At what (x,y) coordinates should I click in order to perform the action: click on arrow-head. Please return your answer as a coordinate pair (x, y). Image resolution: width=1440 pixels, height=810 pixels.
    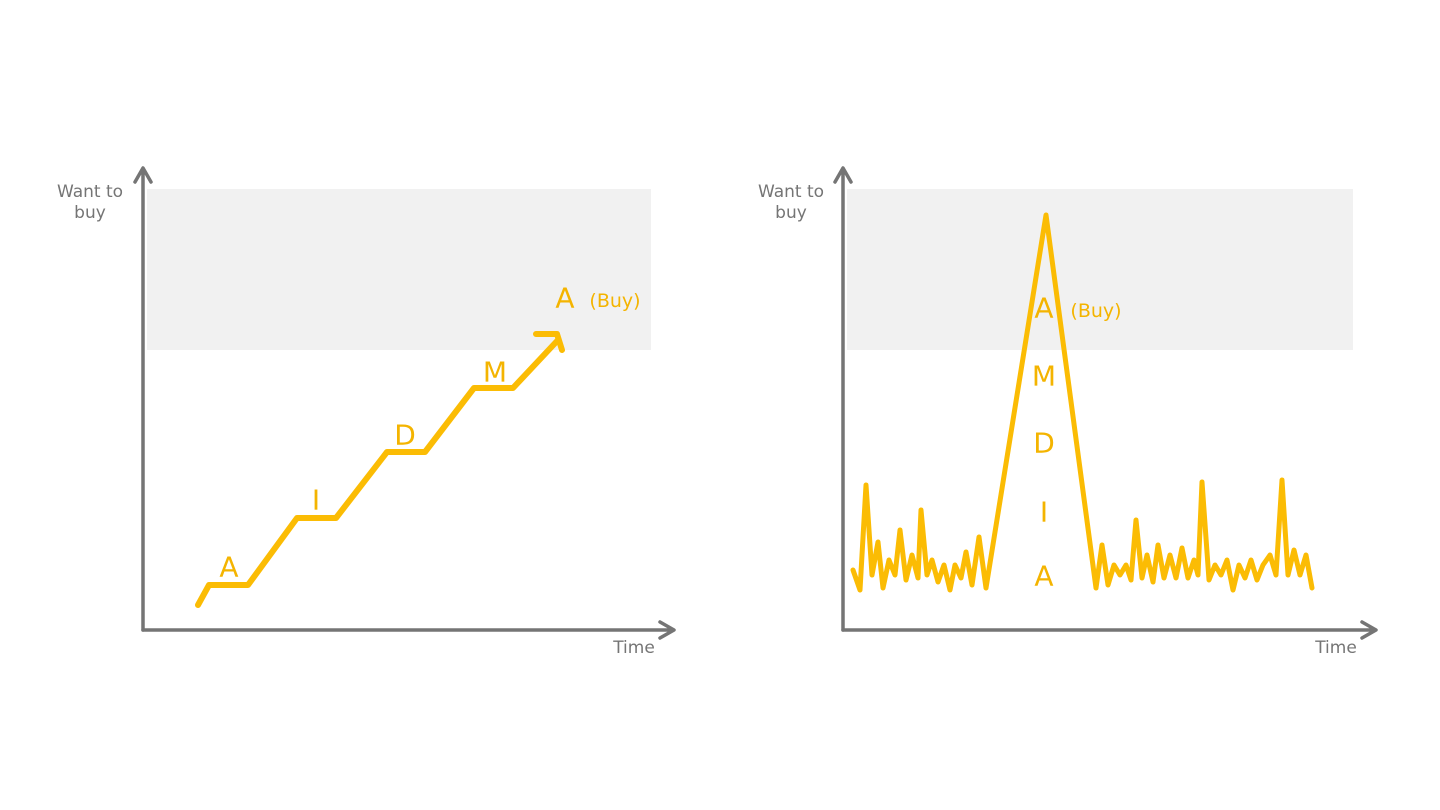
    Looking at the image, I should click on (549, 342).